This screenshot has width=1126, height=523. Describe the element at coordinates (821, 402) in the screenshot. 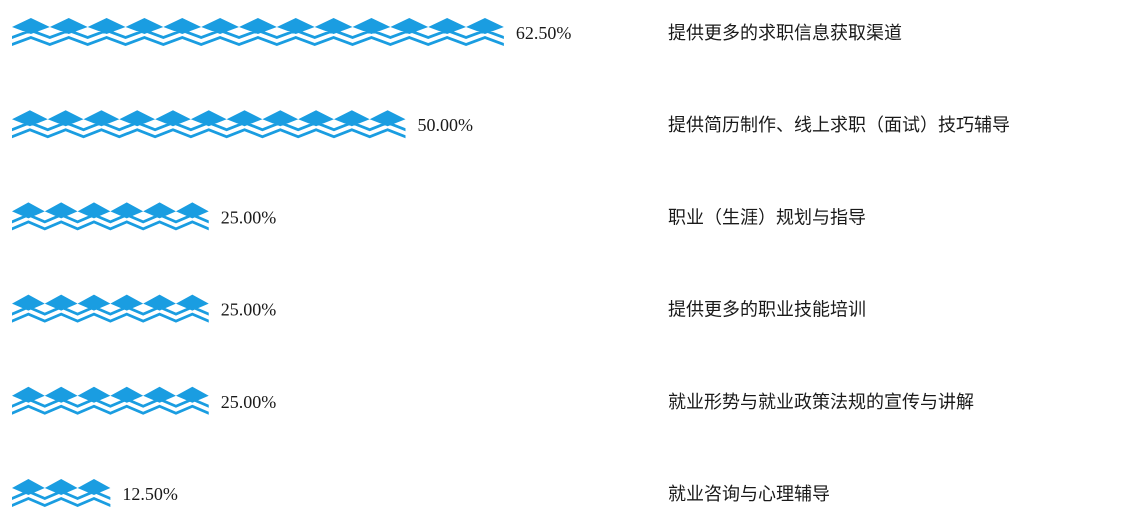

I see `category-label-4: 就业形势与就业政策法规的宣传与讲解` at that location.